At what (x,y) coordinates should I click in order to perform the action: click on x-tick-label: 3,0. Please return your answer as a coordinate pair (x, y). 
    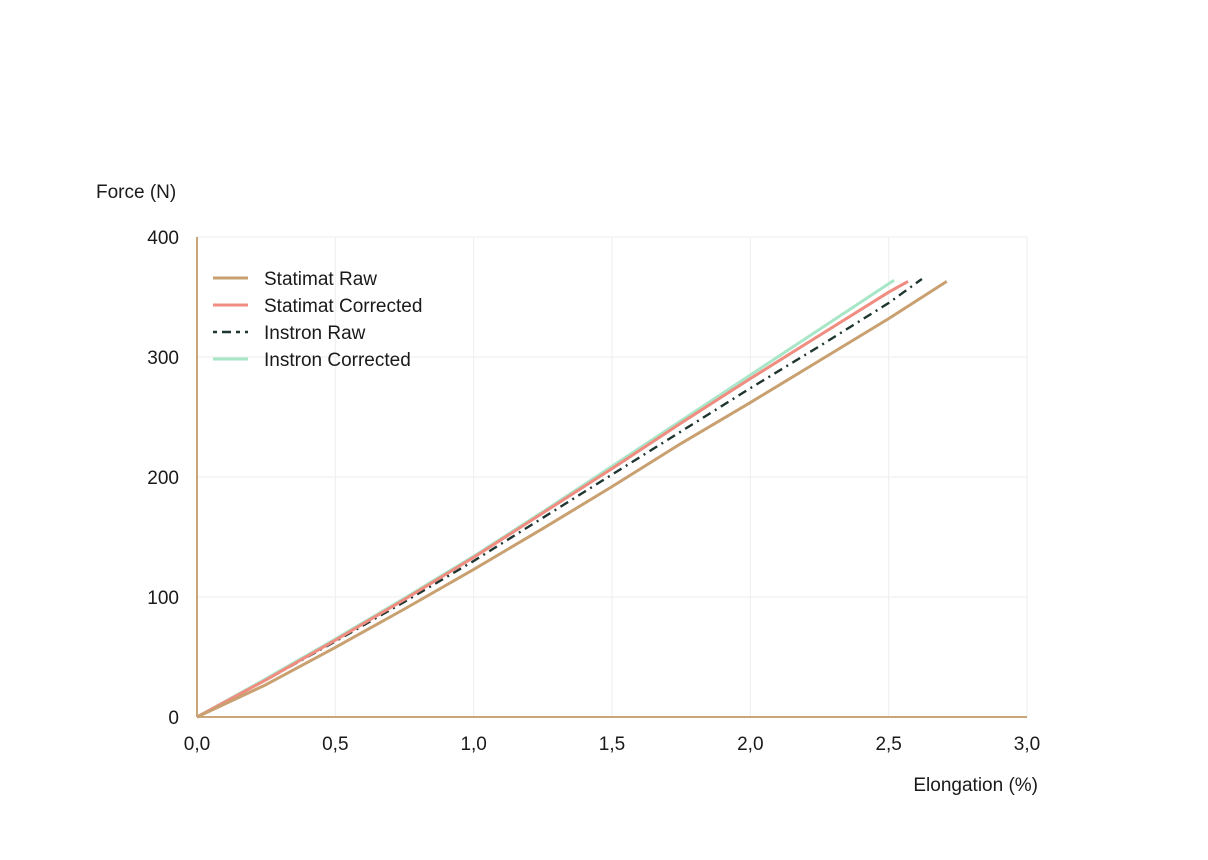
    Looking at the image, I should click on (1027, 744).